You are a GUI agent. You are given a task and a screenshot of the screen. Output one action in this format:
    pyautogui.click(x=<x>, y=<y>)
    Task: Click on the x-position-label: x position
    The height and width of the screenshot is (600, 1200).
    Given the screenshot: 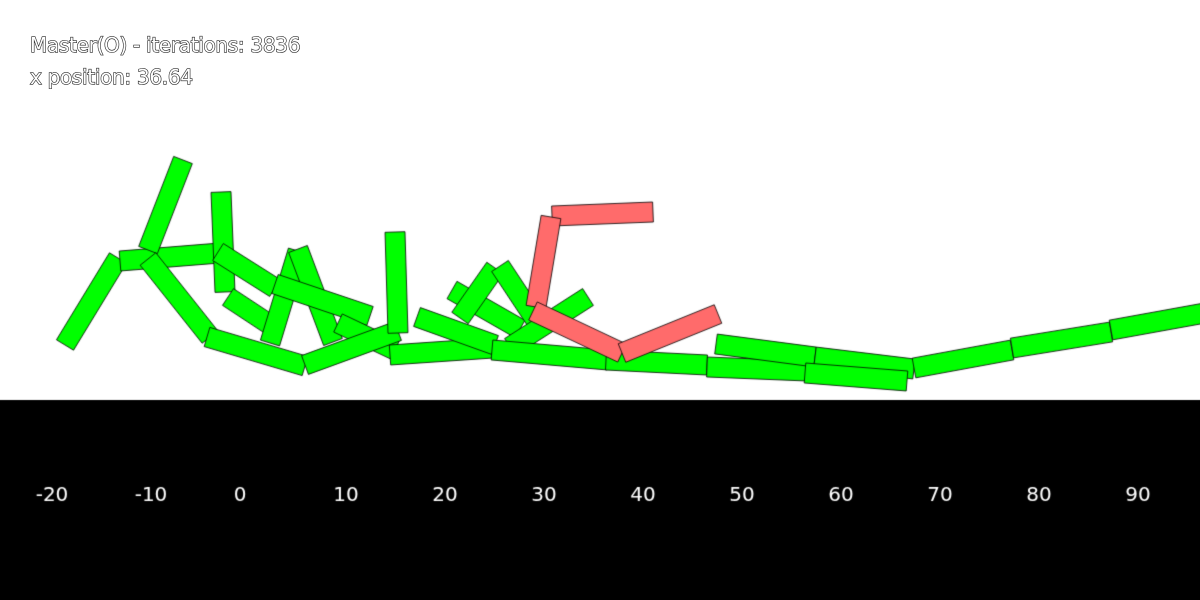 What is the action you would take?
    pyautogui.click(x=77, y=76)
    